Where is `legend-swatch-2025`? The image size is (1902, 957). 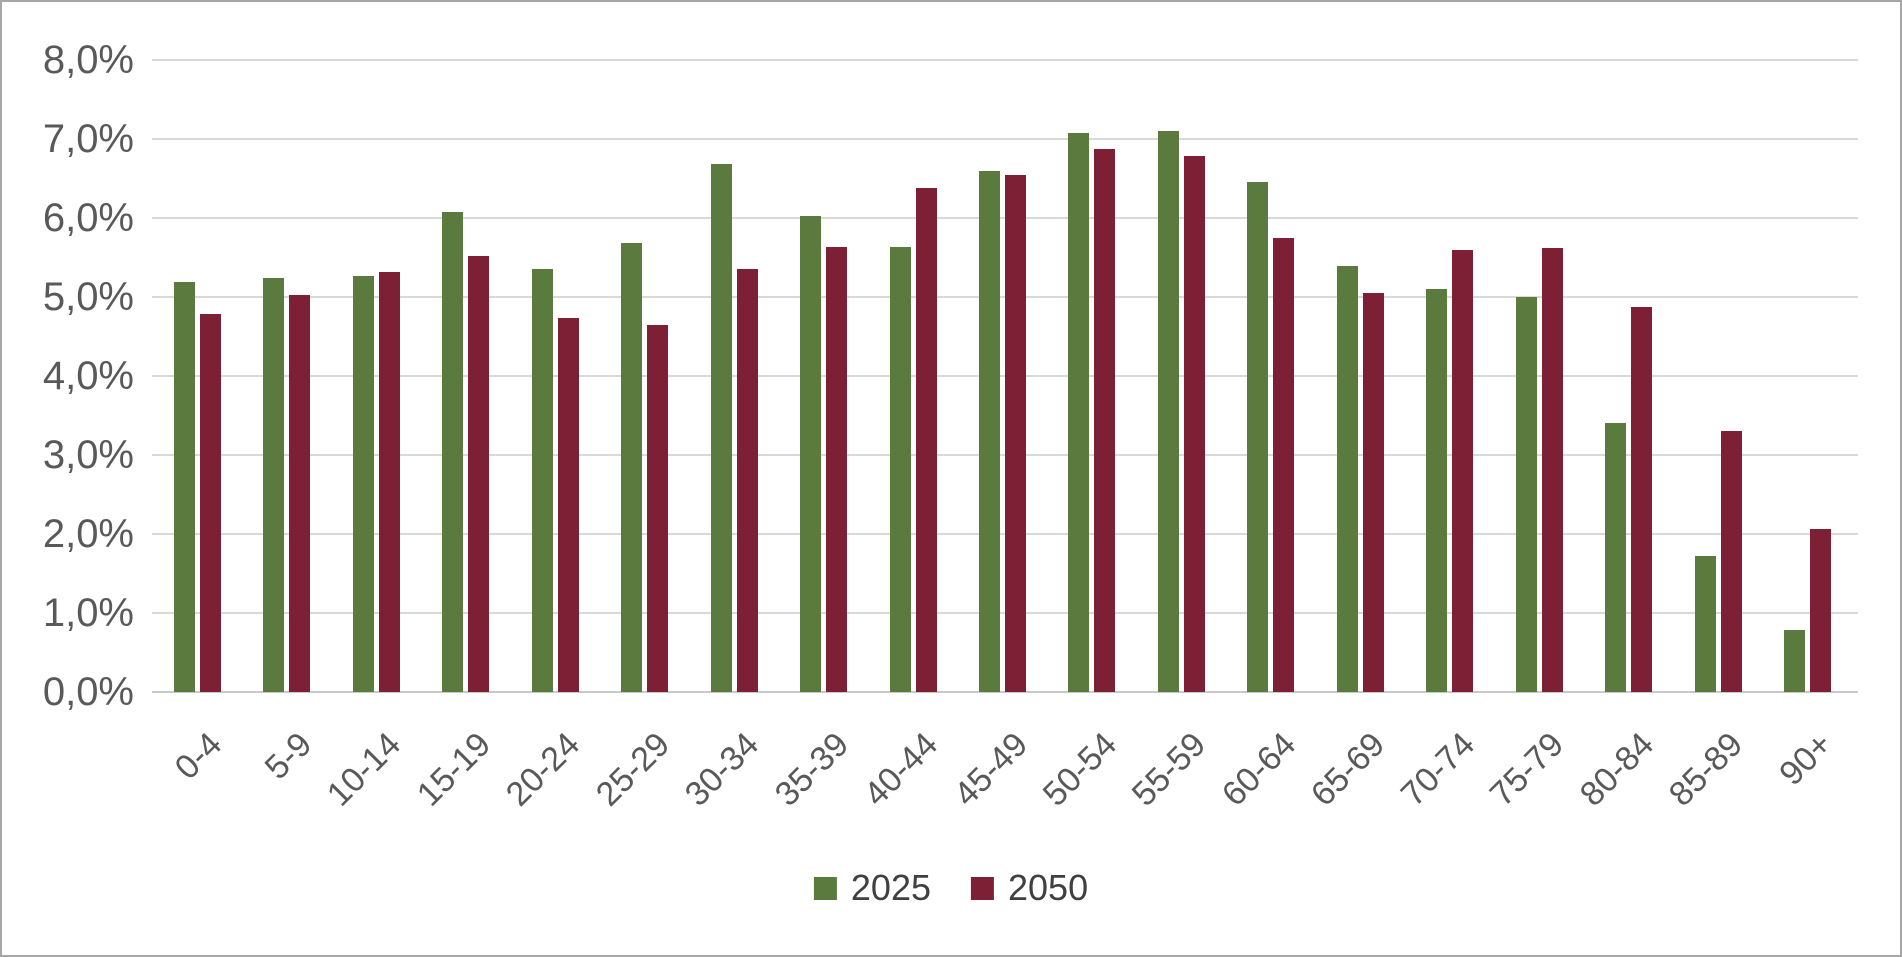 legend-swatch-2025 is located at coordinates (825, 888).